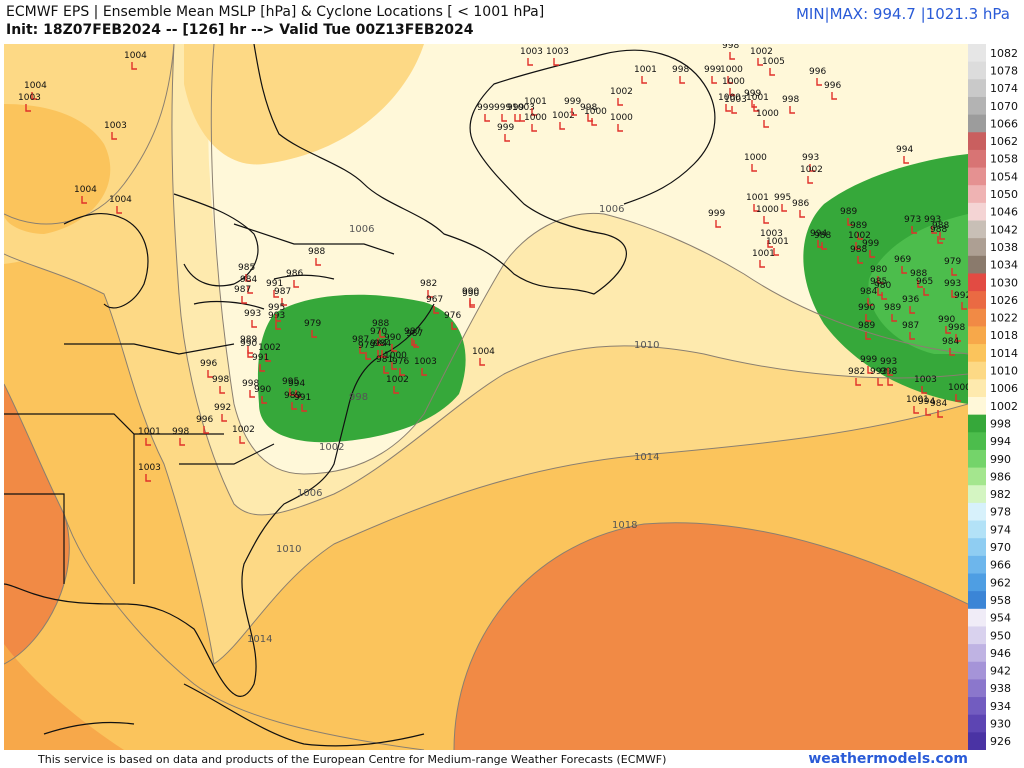 This screenshot has width=1024, height=768. Describe the element at coordinates (938, 234) in the screenshot. I see `cyclone-location: 988` at that location.